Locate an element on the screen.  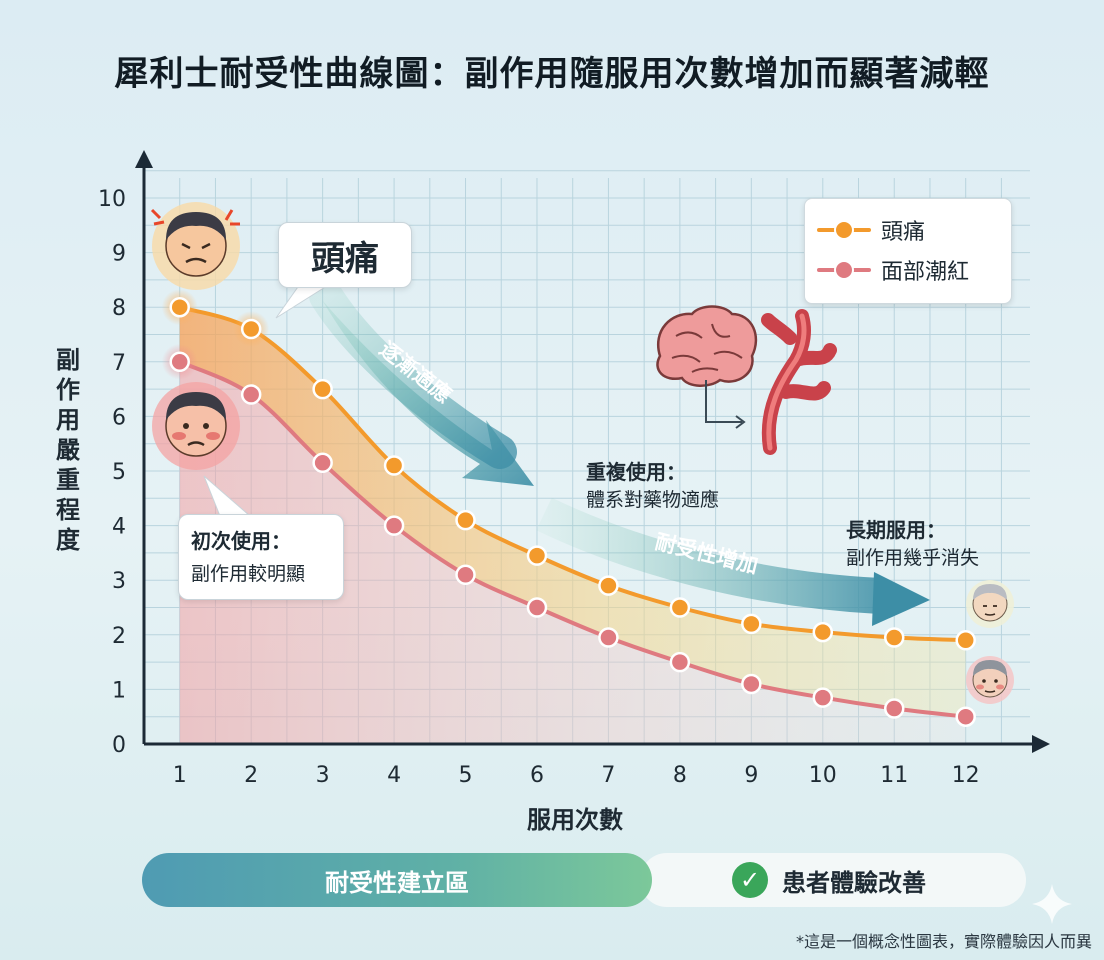
y-tick-label: 7 is located at coordinates (119, 363).